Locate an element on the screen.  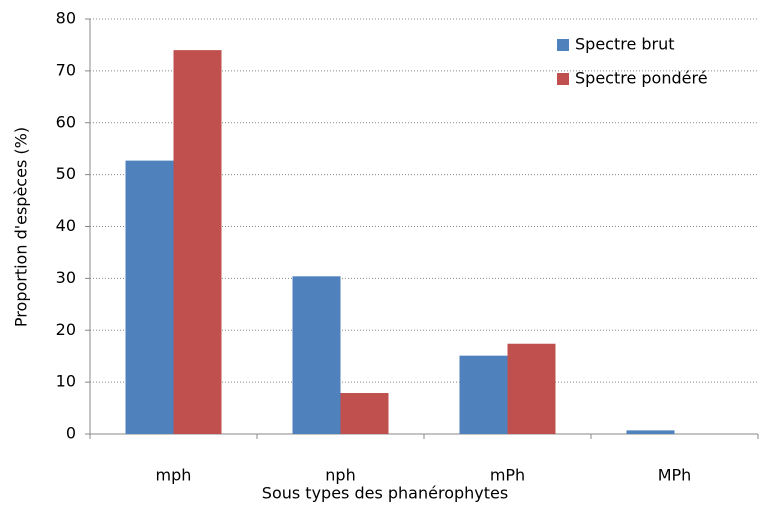
y-tick-label: 60 is located at coordinates (66, 121).